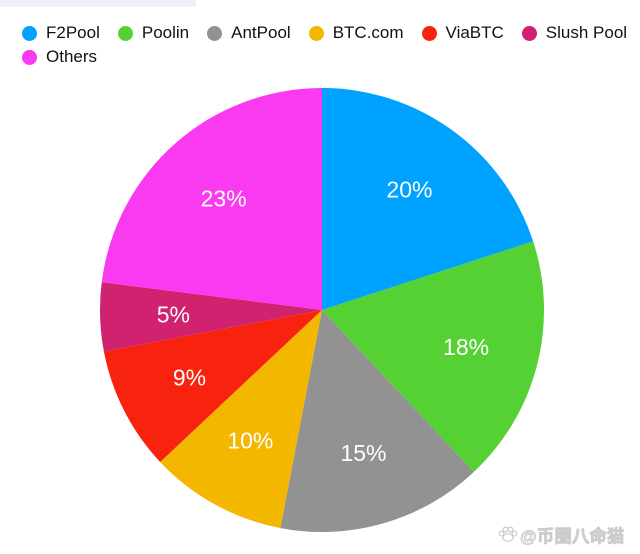 The width and height of the screenshot is (640, 554). What do you see at coordinates (250, 440) in the screenshot?
I see `slice-label-btc-com: 10%` at bounding box center [250, 440].